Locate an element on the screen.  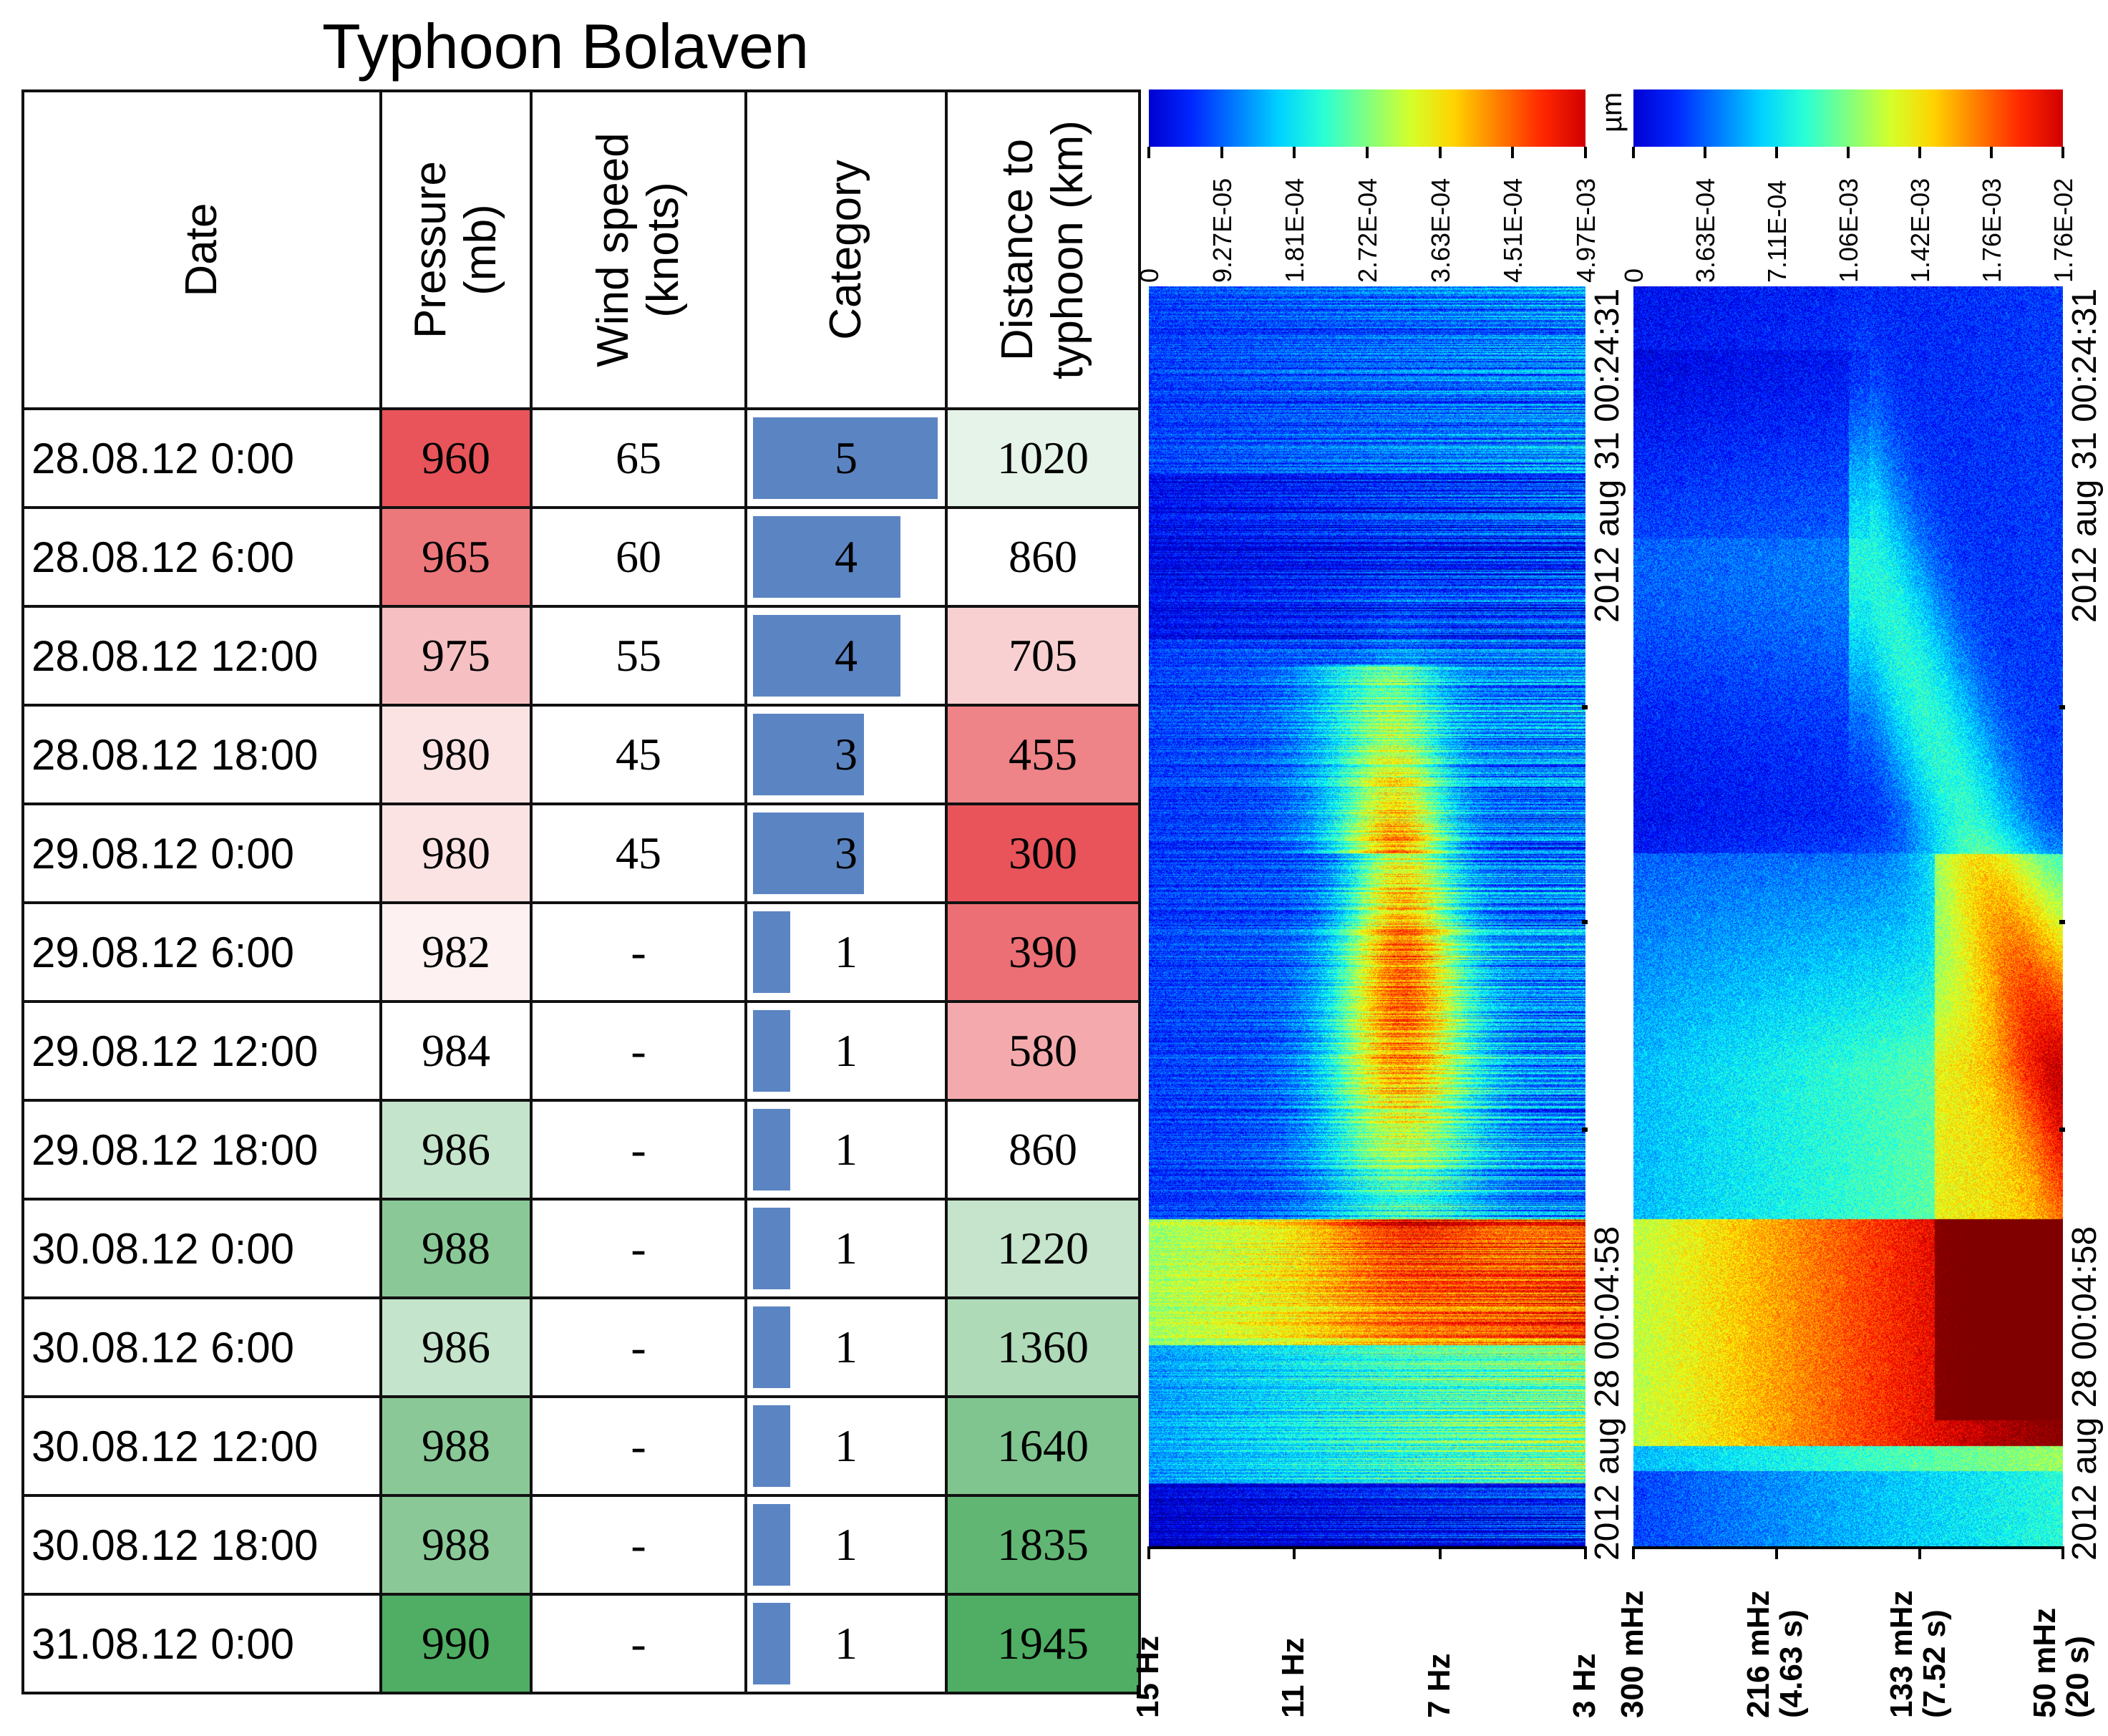
table-row: 28.08.12 0:00 960 65 5 1020 is located at coordinates (581, 458).